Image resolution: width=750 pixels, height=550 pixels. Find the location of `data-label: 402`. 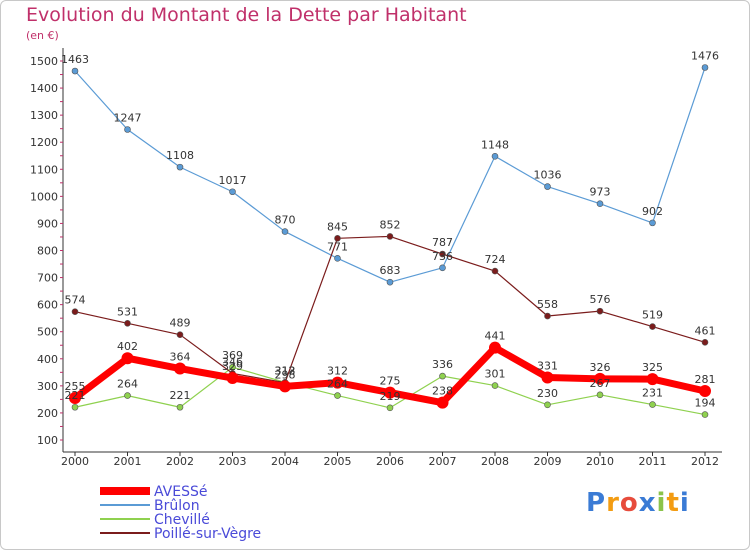

data-label: 402 is located at coordinates (127, 346).